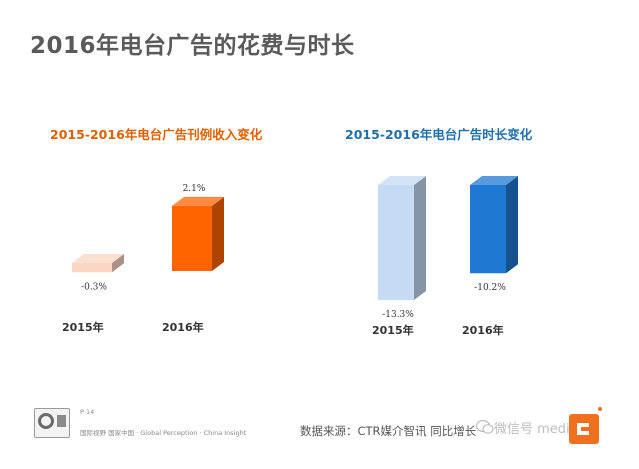 This screenshot has height=469, width=639. I want to click on ctr-logo-icon, so click(585, 425).